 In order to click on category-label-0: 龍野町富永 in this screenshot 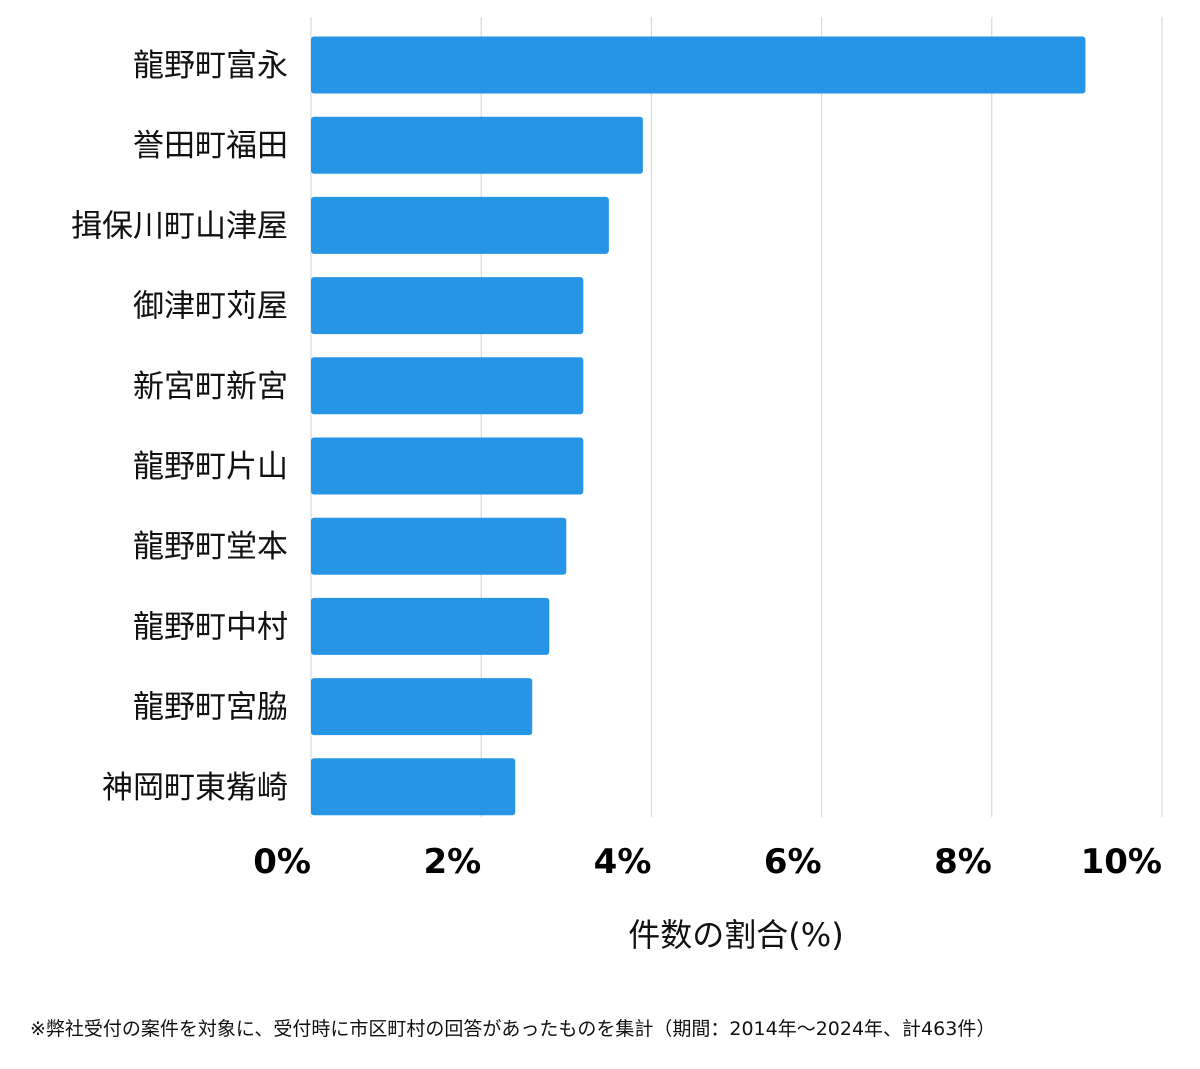, I will do `click(210, 66)`.